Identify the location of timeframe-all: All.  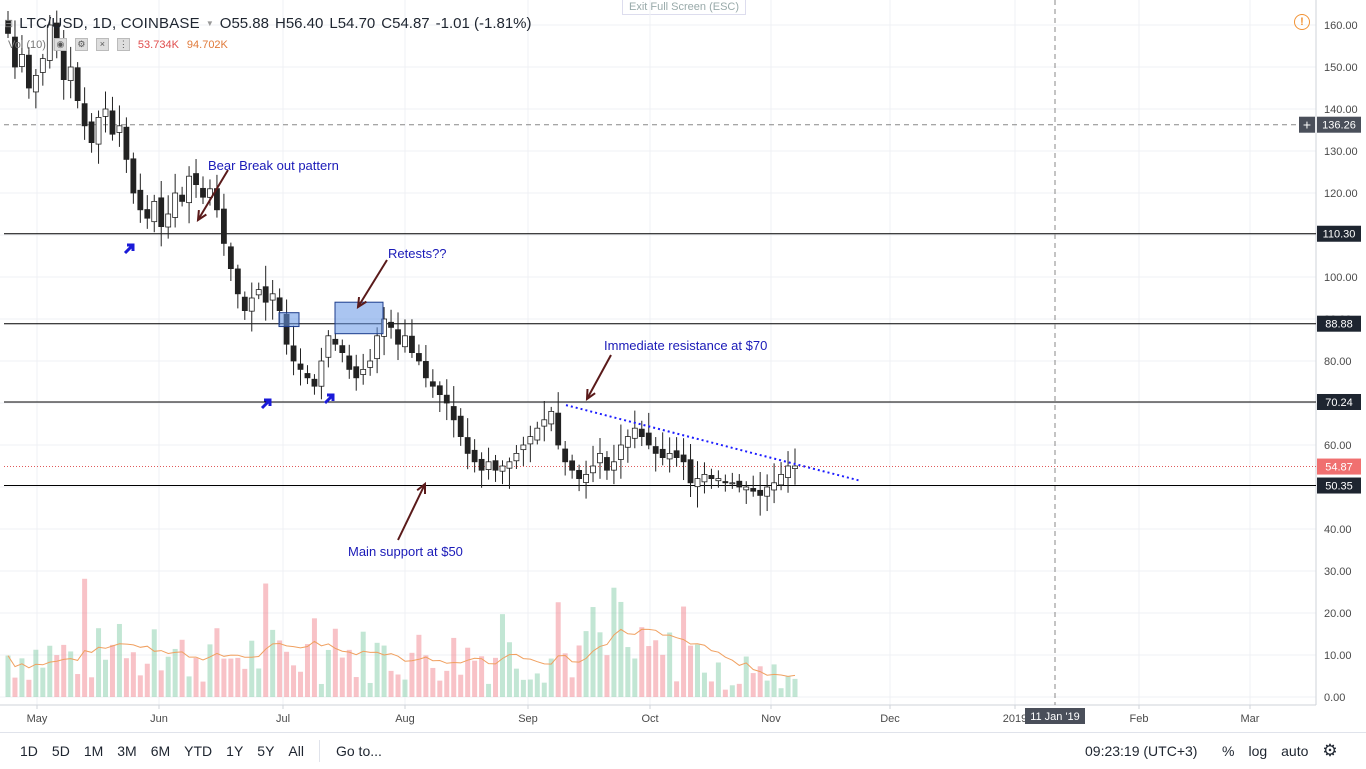
(296, 751).